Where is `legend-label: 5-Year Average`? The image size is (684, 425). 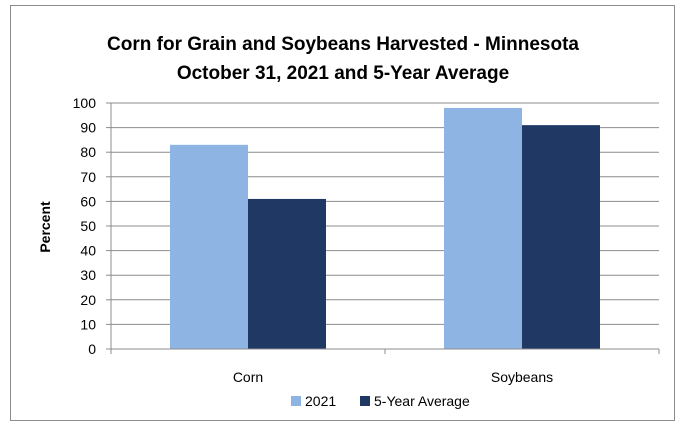
legend-label: 5-Year Average is located at coordinates (422, 401).